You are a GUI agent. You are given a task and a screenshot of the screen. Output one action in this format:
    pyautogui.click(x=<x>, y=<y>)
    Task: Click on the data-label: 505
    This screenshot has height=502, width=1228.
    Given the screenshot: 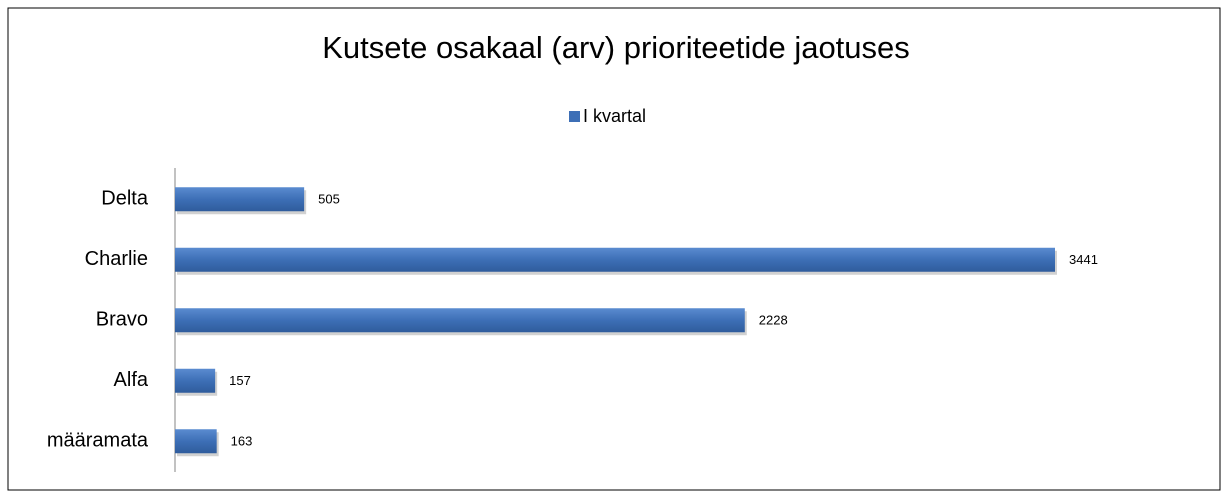 What is the action you would take?
    pyautogui.click(x=329, y=199)
    